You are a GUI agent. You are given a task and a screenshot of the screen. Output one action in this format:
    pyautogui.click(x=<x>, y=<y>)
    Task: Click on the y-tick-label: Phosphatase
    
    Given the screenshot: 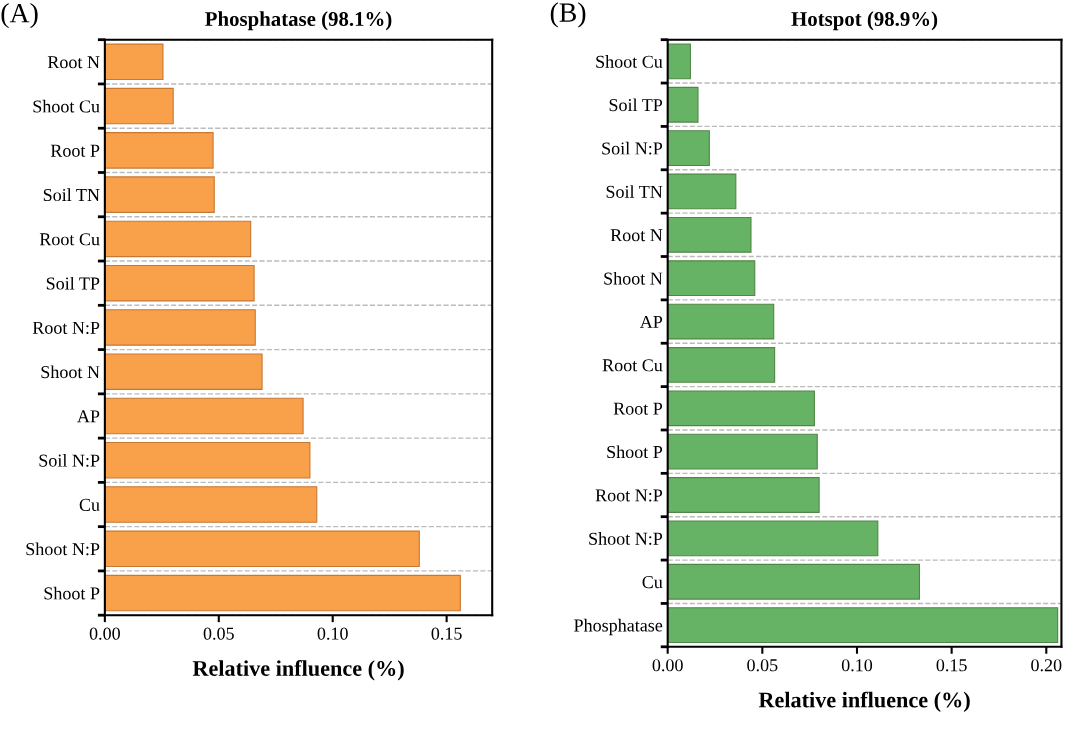 What is the action you would take?
    pyautogui.click(x=618, y=627)
    